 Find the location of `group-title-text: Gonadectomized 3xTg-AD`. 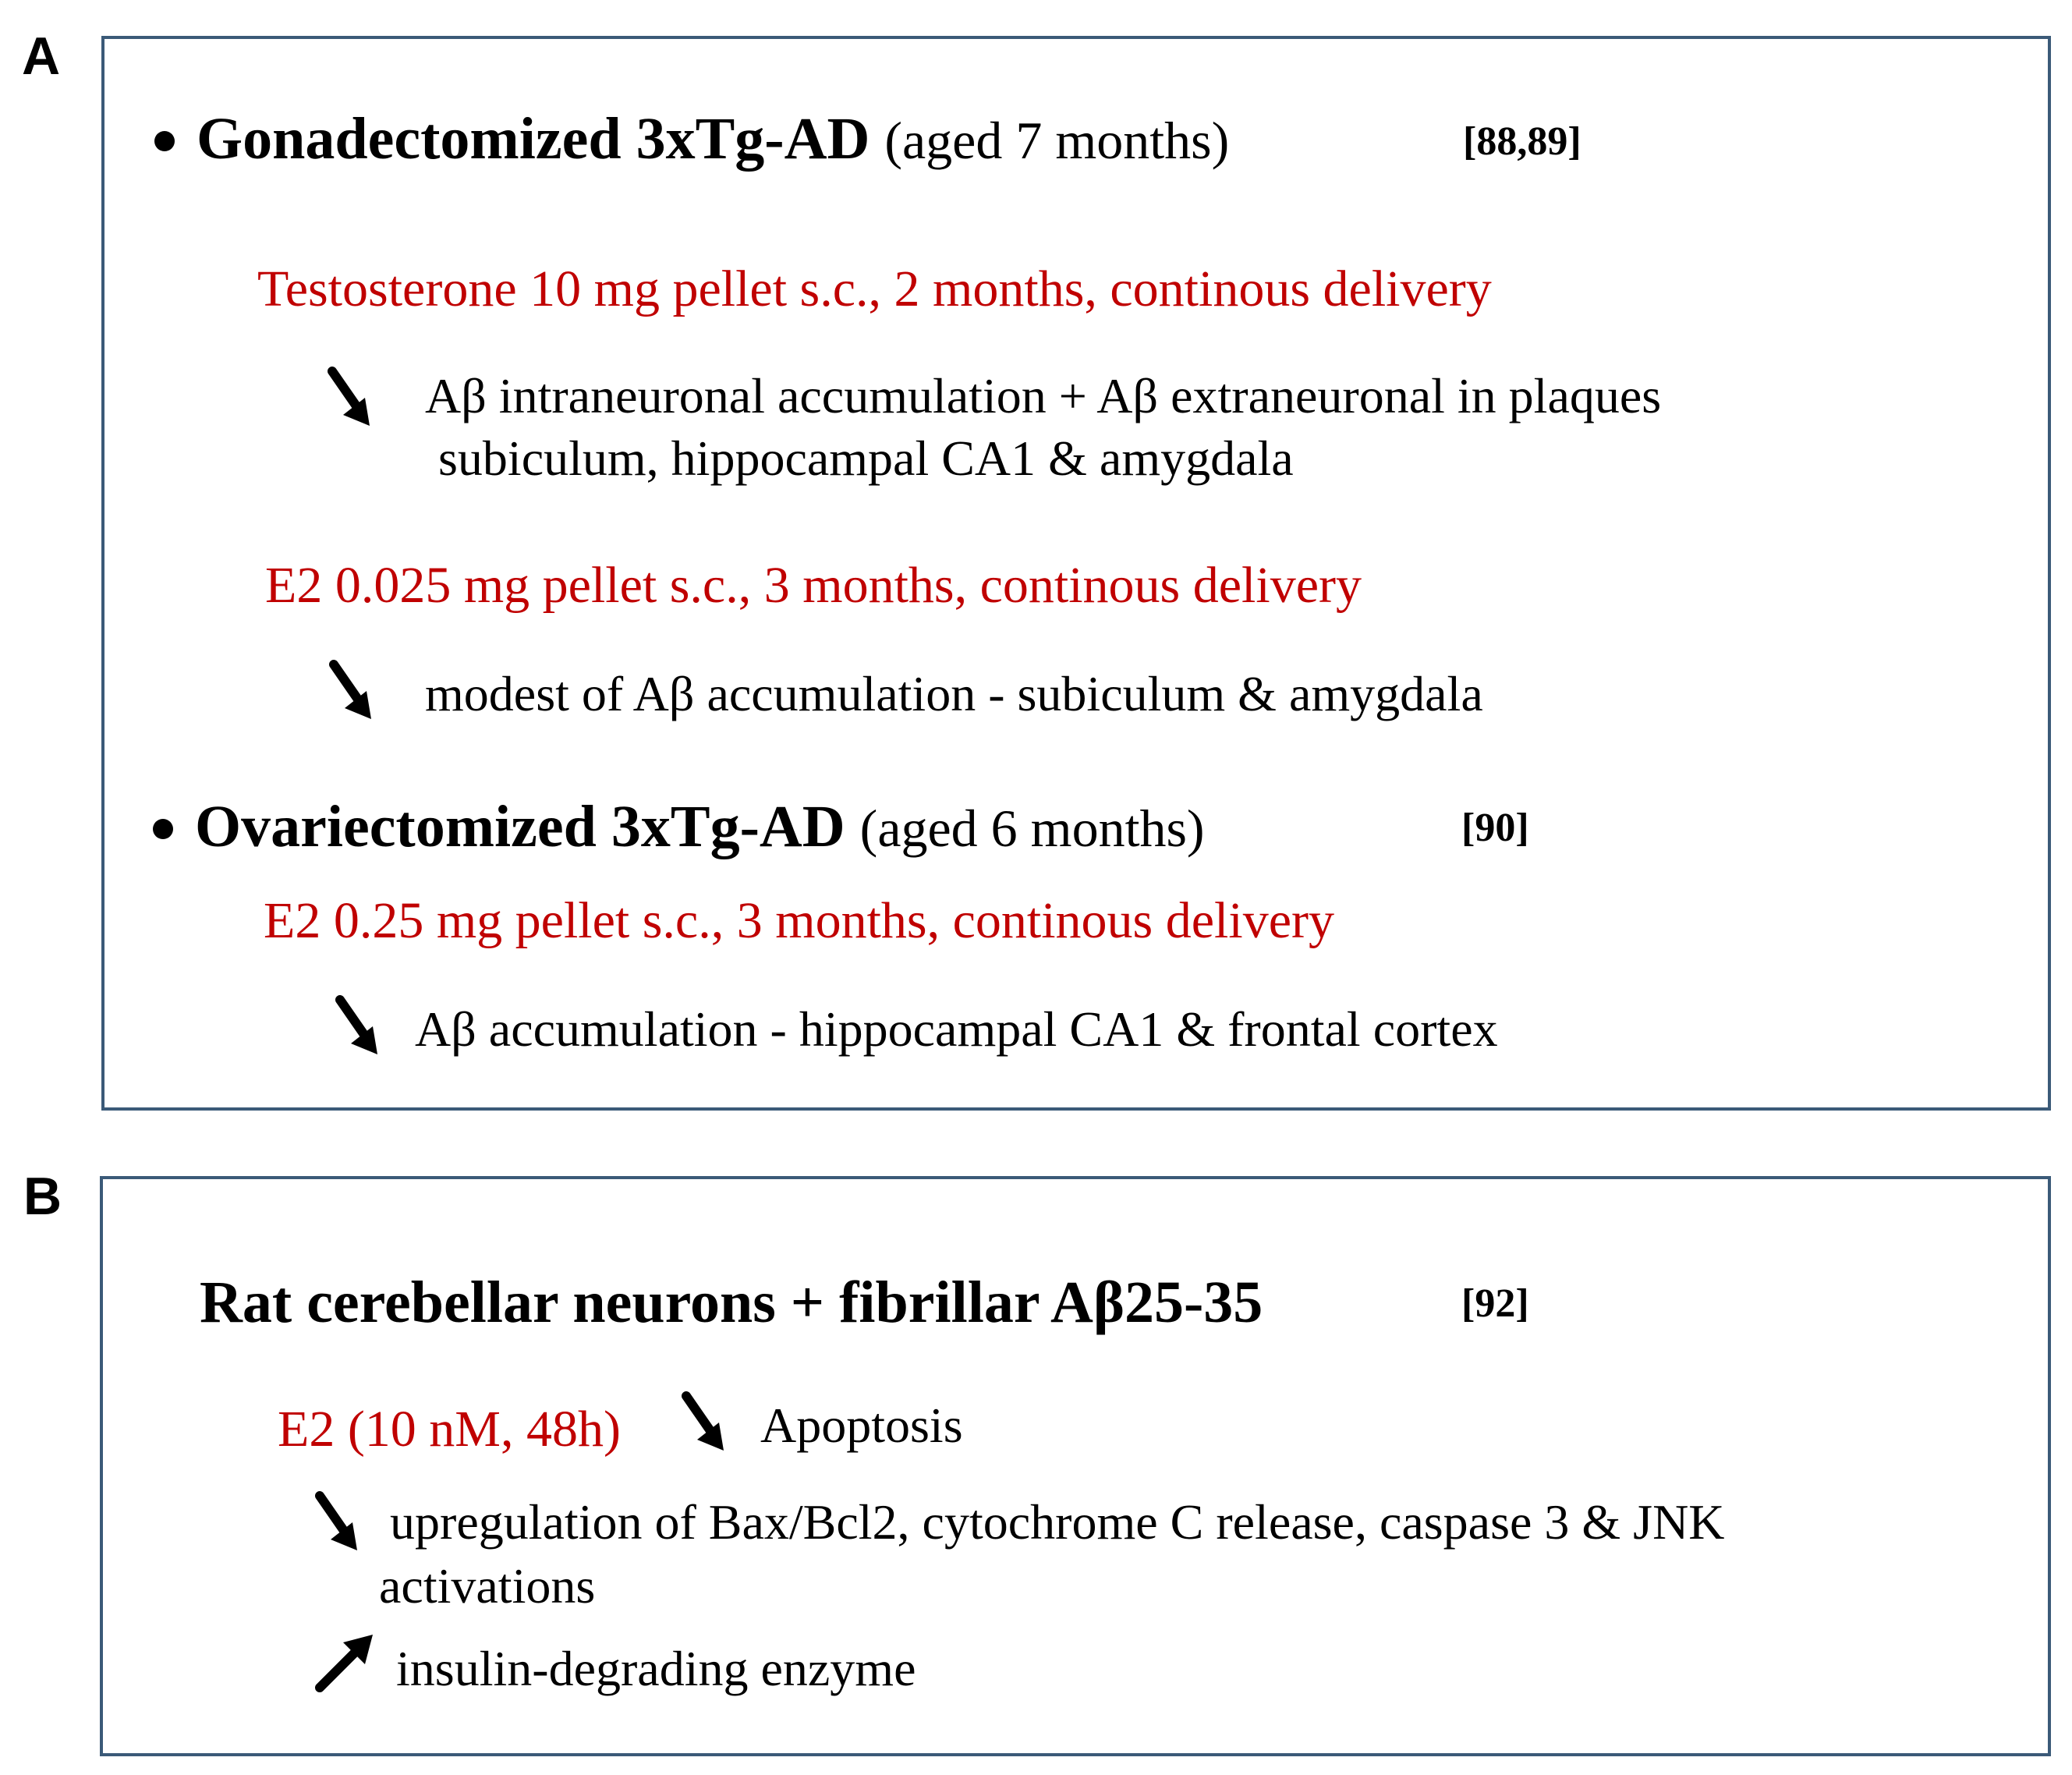

group-title-text: Gonadectomized 3xTg-AD is located at coordinates (533, 139).